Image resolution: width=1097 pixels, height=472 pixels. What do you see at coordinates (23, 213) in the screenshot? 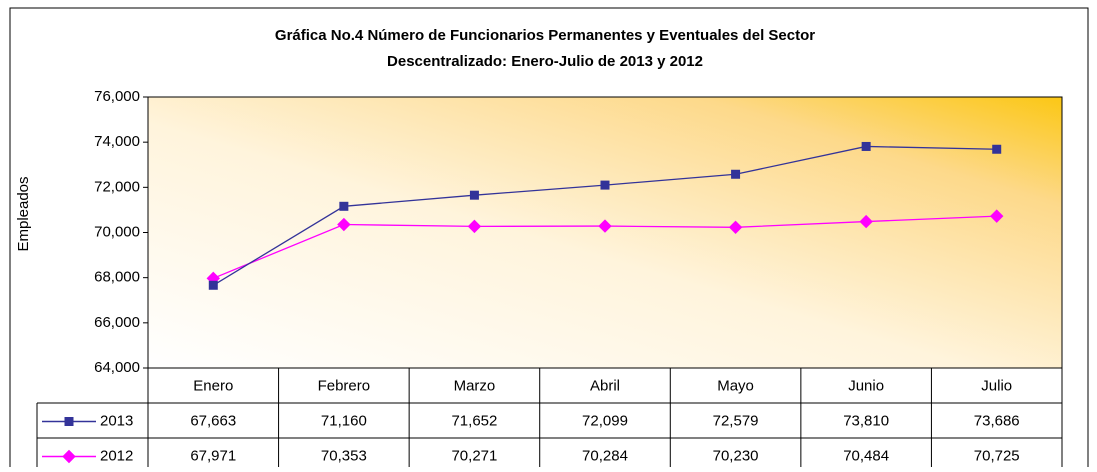
I see `y-axis-label: Empleados` at bounding box center [23, 213].